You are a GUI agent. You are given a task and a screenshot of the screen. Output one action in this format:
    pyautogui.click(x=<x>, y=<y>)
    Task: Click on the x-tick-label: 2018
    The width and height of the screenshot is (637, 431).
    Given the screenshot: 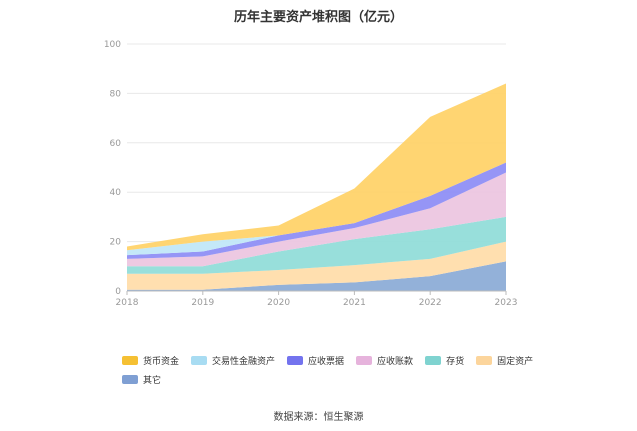 What is the action you would take?
    pyautogui.click(x=127, y=303)
    